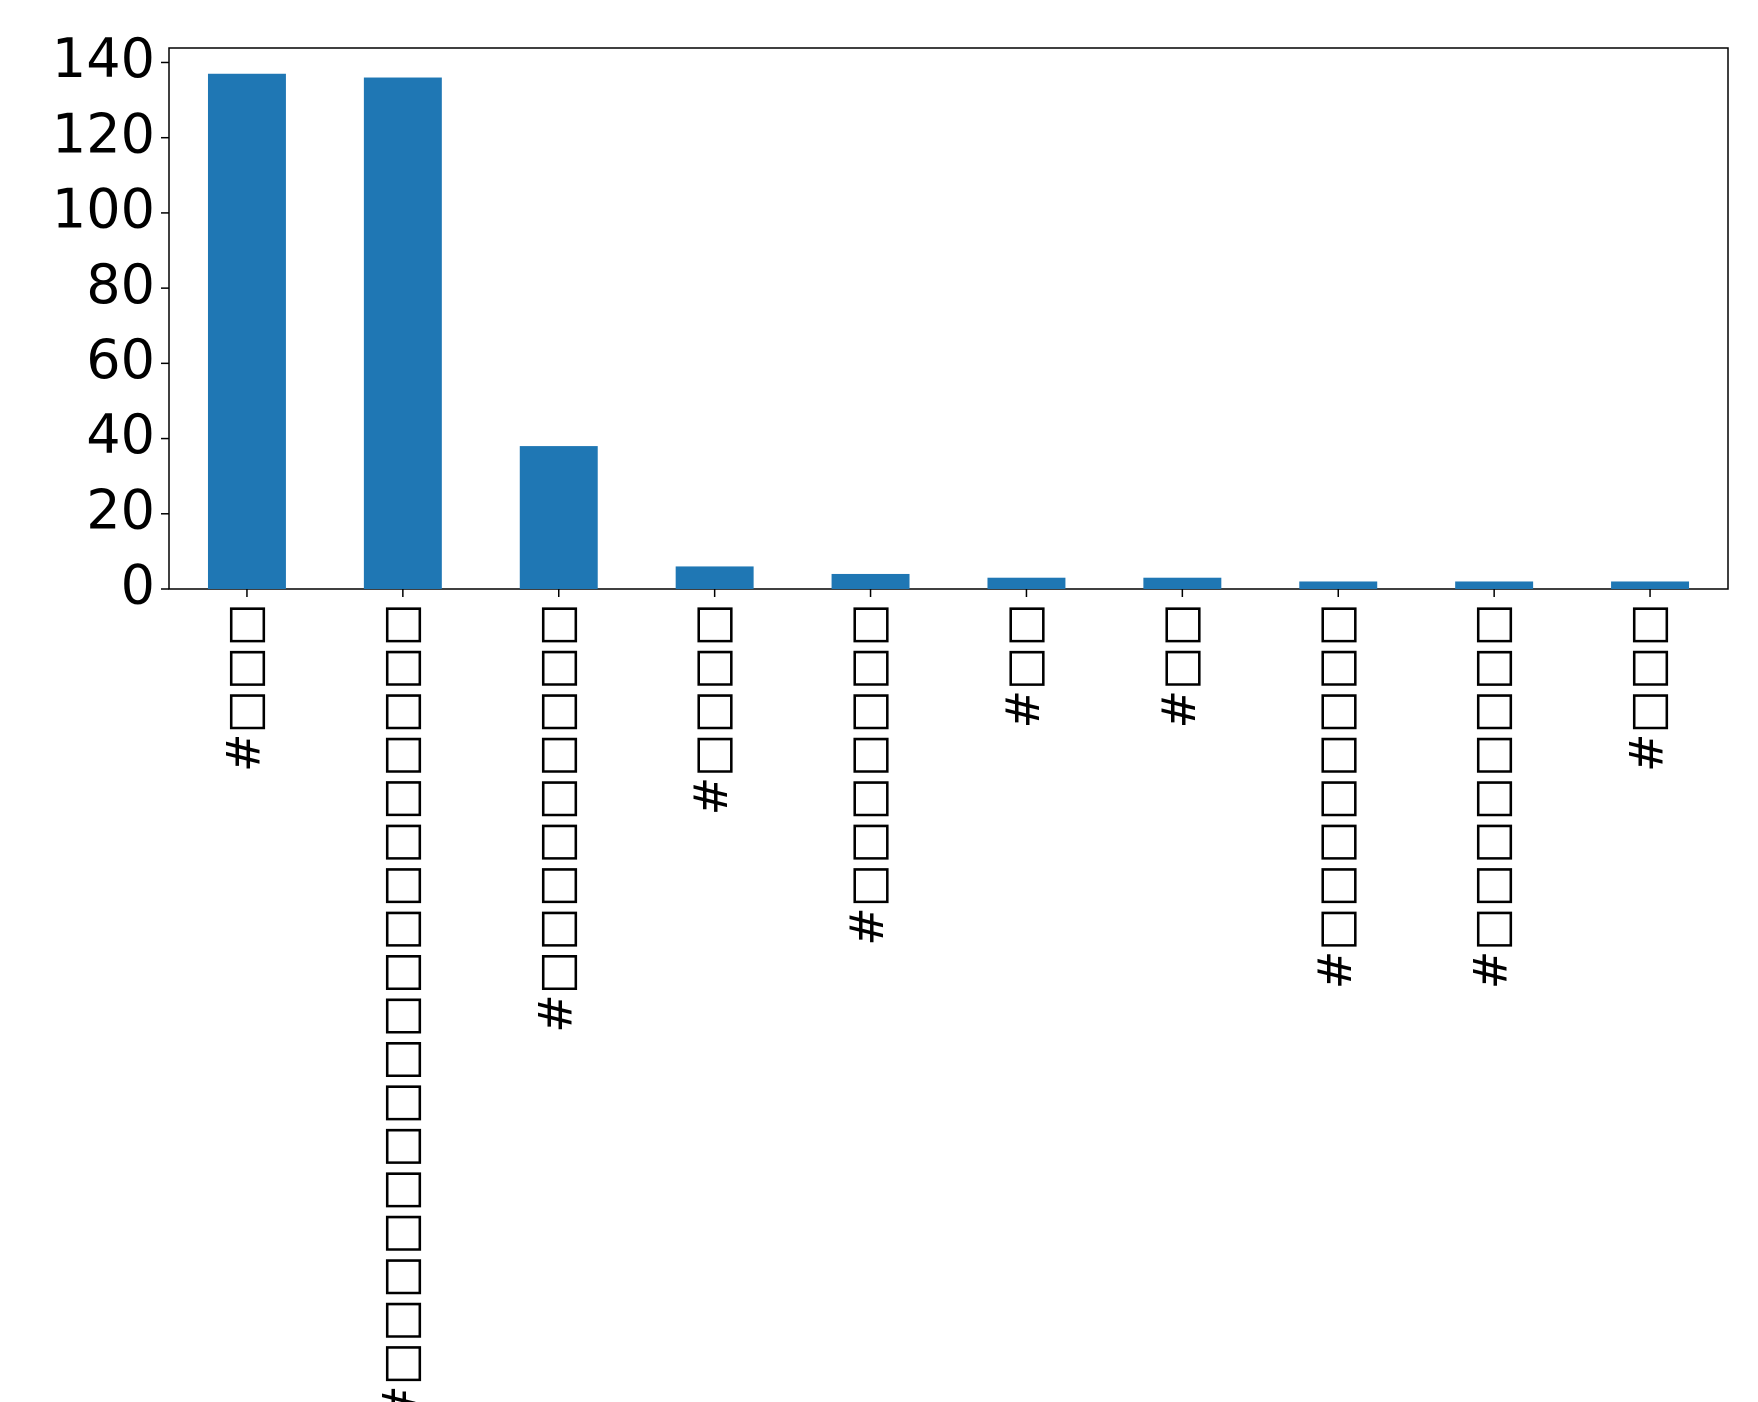 This screenshot has height=1402, width=1758. I want to click on x-tick-label: #□□□□□□□□□, so click(555, 818).